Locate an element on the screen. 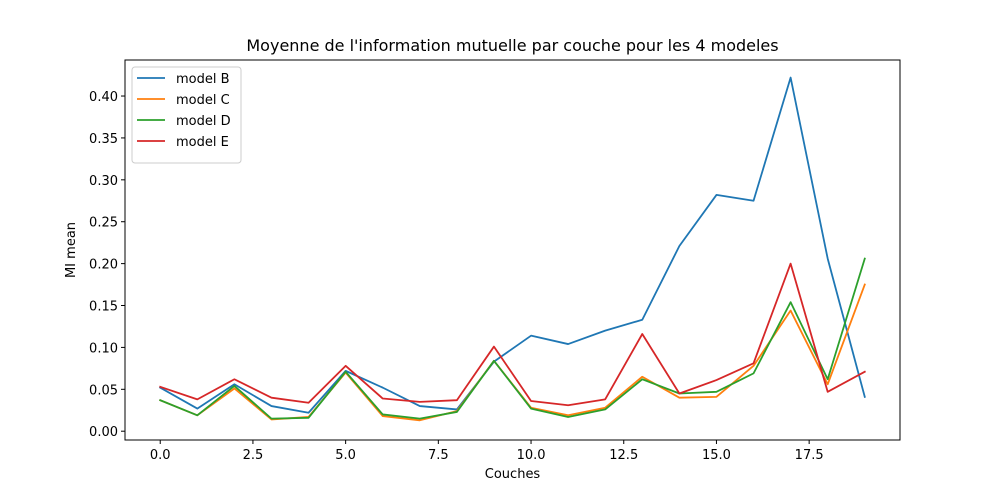  x-tick-label: 7.5 is located at coordinates (438, 455).